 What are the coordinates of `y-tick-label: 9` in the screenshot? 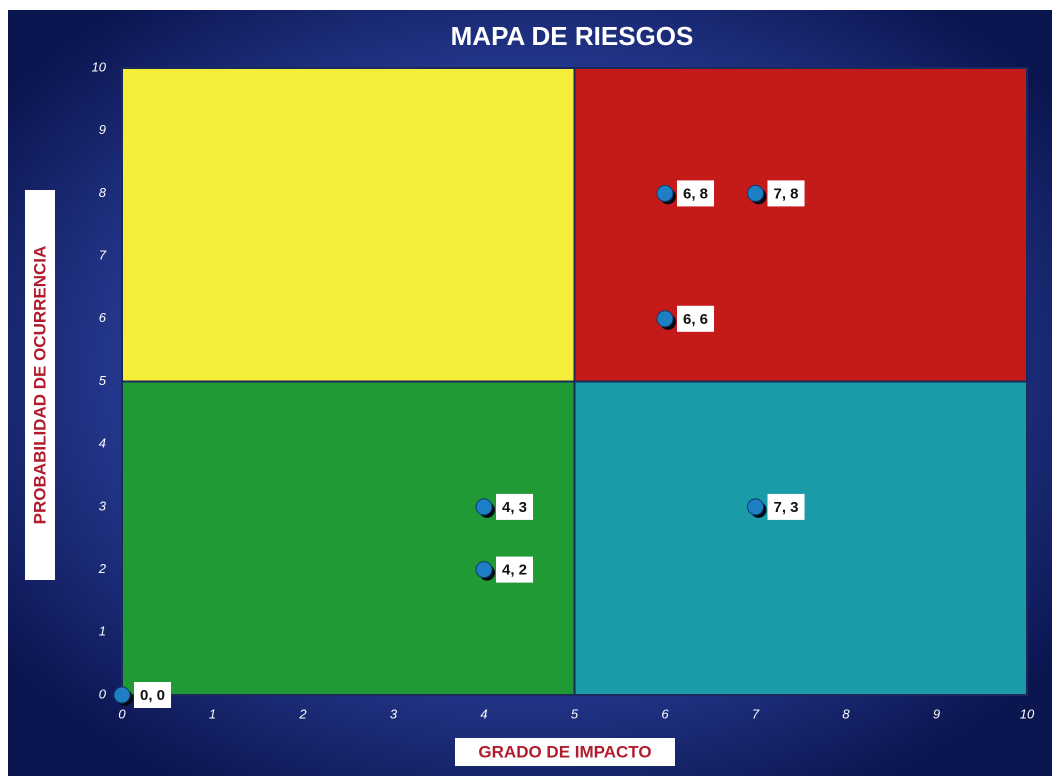 It's located at (102, 129).